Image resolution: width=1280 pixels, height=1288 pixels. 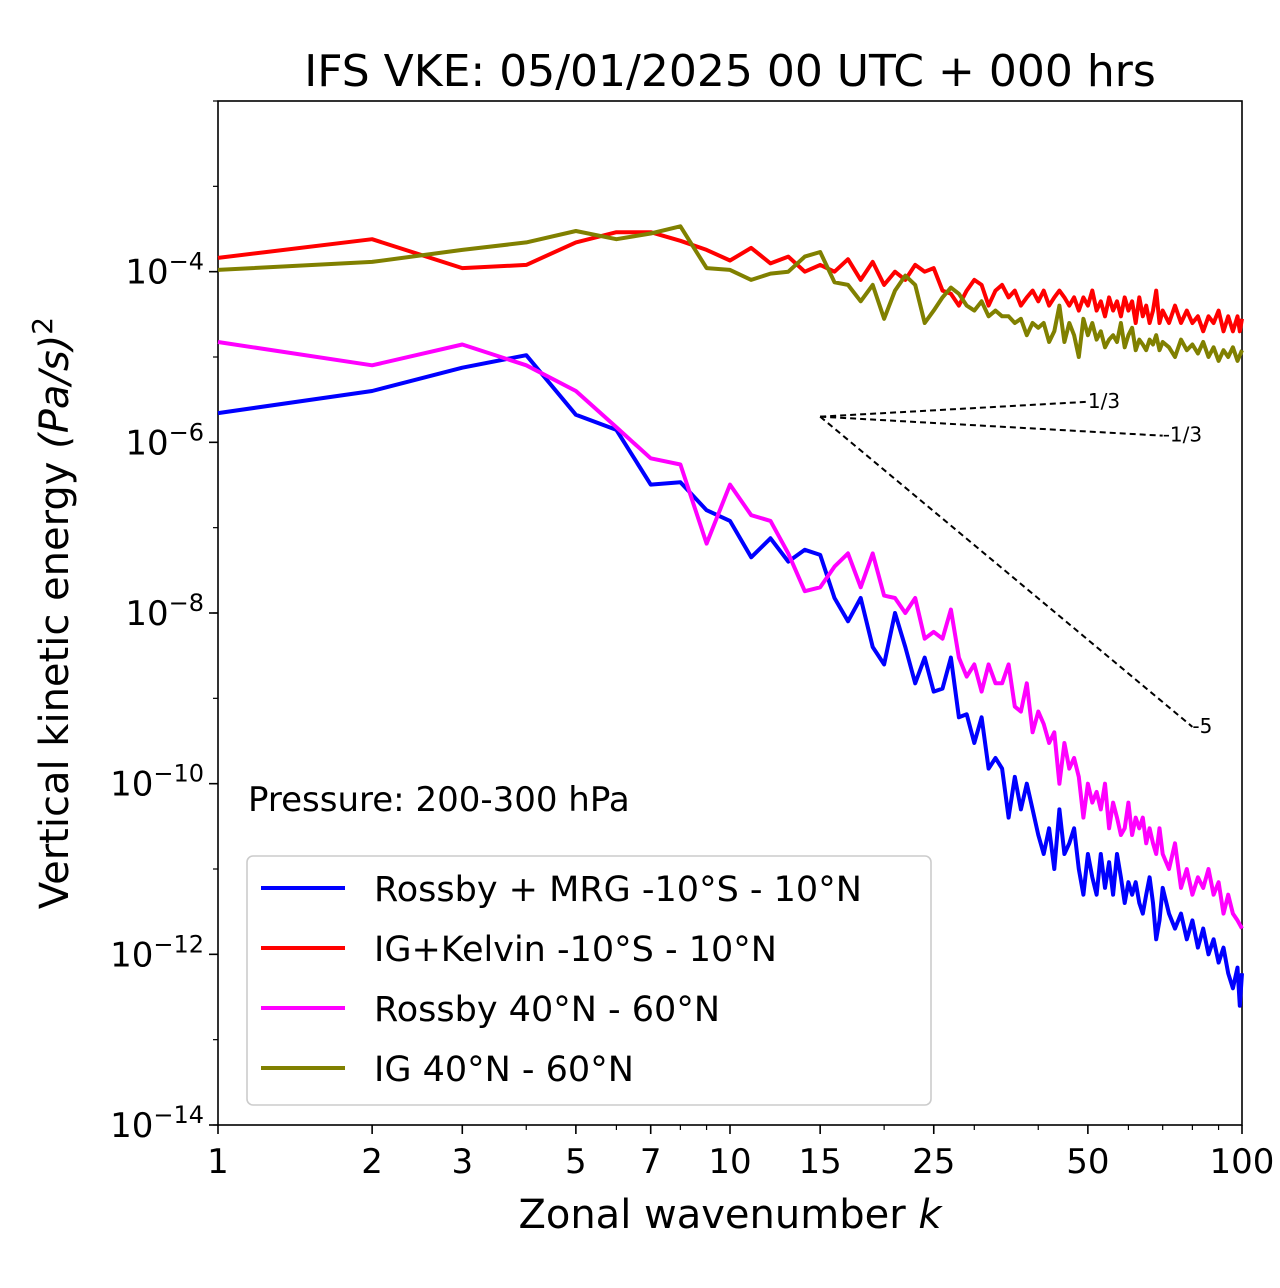 What do you see at coordinates (547, 1010) in the screenshot?
I see `legend-label-2: Rossby 40°N - 60°N` at bounding box center [547, 1010].